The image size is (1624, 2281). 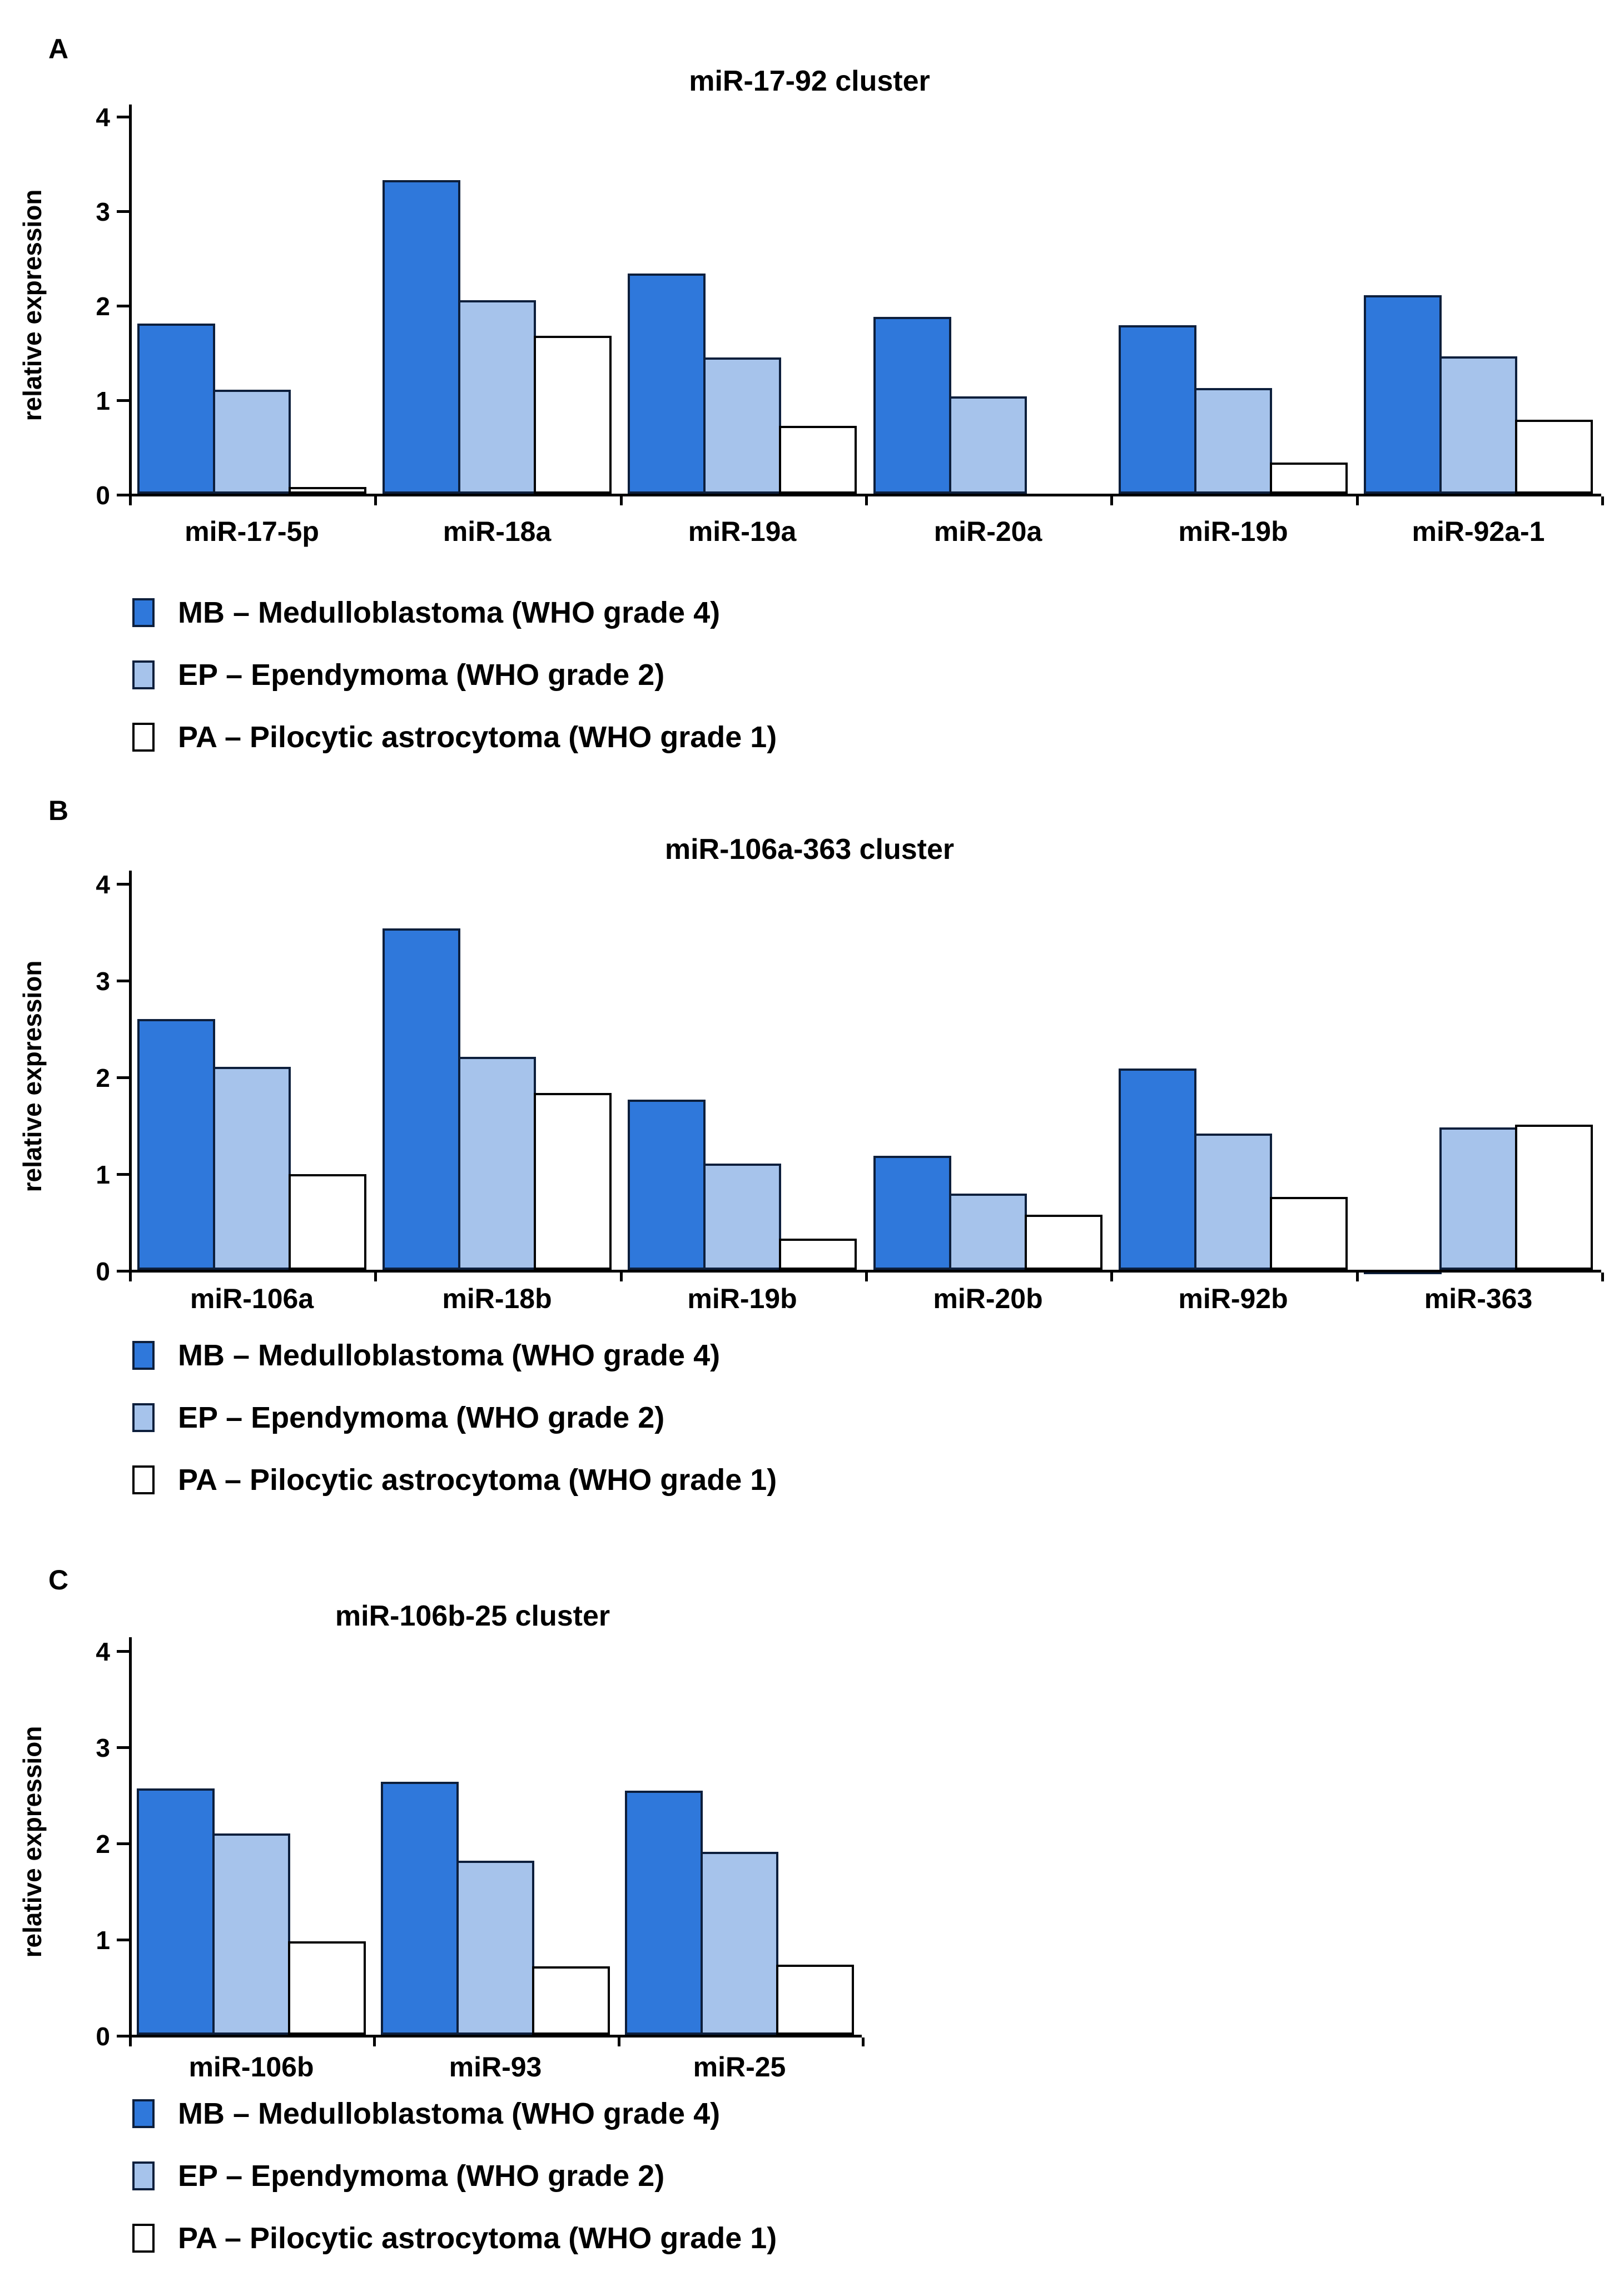 I want to click on x-category-label: miR-17-5p, so click(x=252, y=532).